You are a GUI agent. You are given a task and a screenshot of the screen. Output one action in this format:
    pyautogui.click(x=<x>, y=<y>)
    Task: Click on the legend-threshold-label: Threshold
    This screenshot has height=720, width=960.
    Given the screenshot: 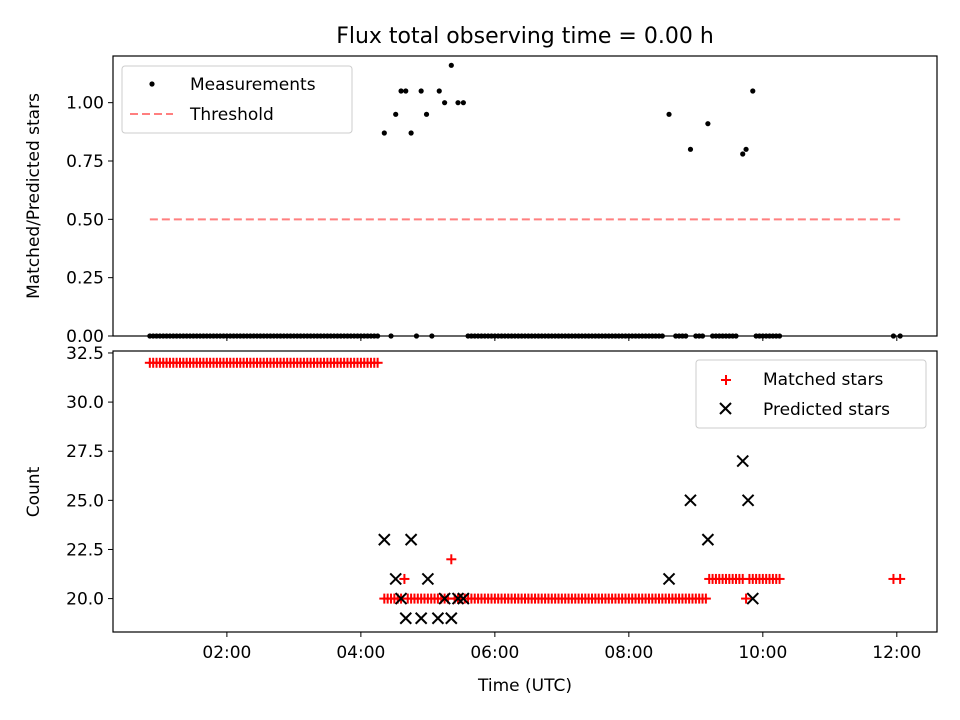 What is the action you would take?
    pyautogui.click(x=231, y=115)
    